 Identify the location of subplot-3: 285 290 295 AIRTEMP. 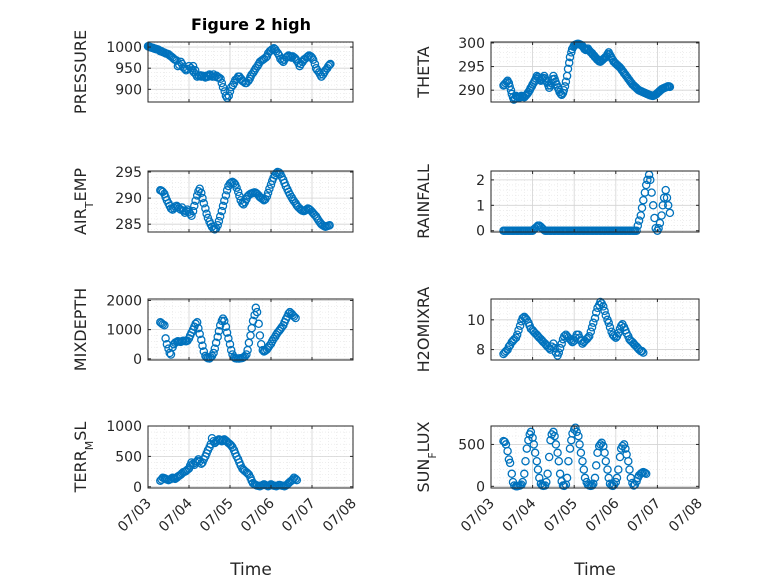
(212, 200).